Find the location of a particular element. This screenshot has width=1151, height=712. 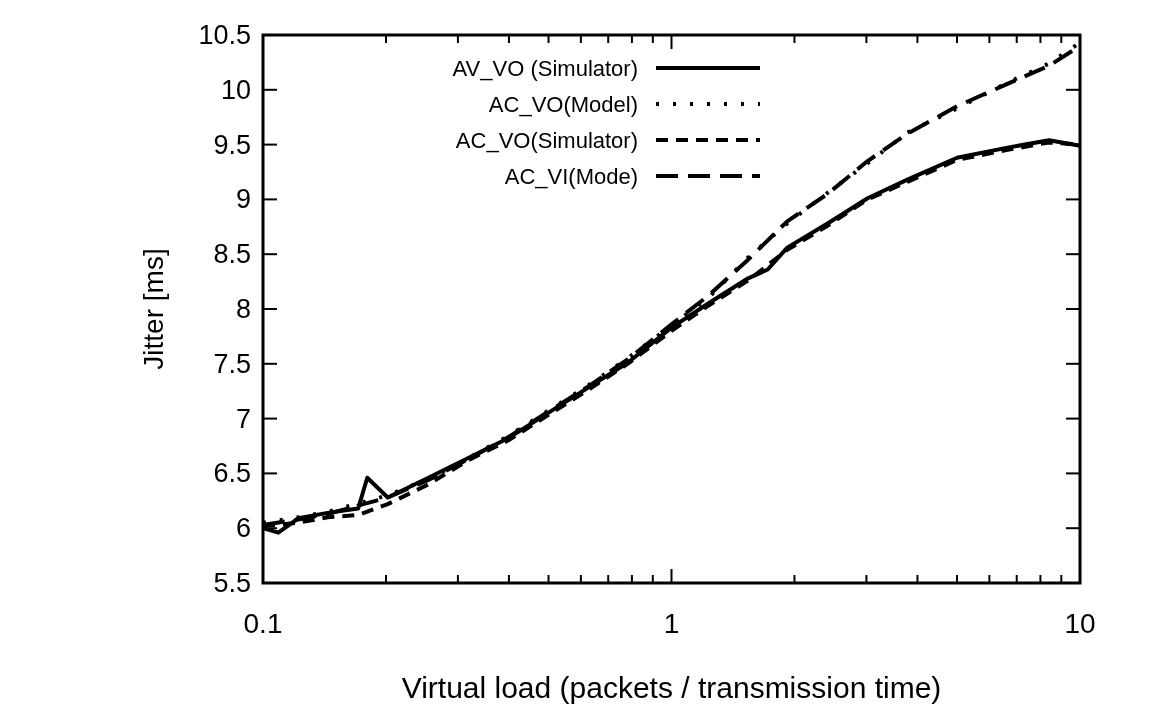

y-tick-label: 6.5 is located at coordinates (232, 473).